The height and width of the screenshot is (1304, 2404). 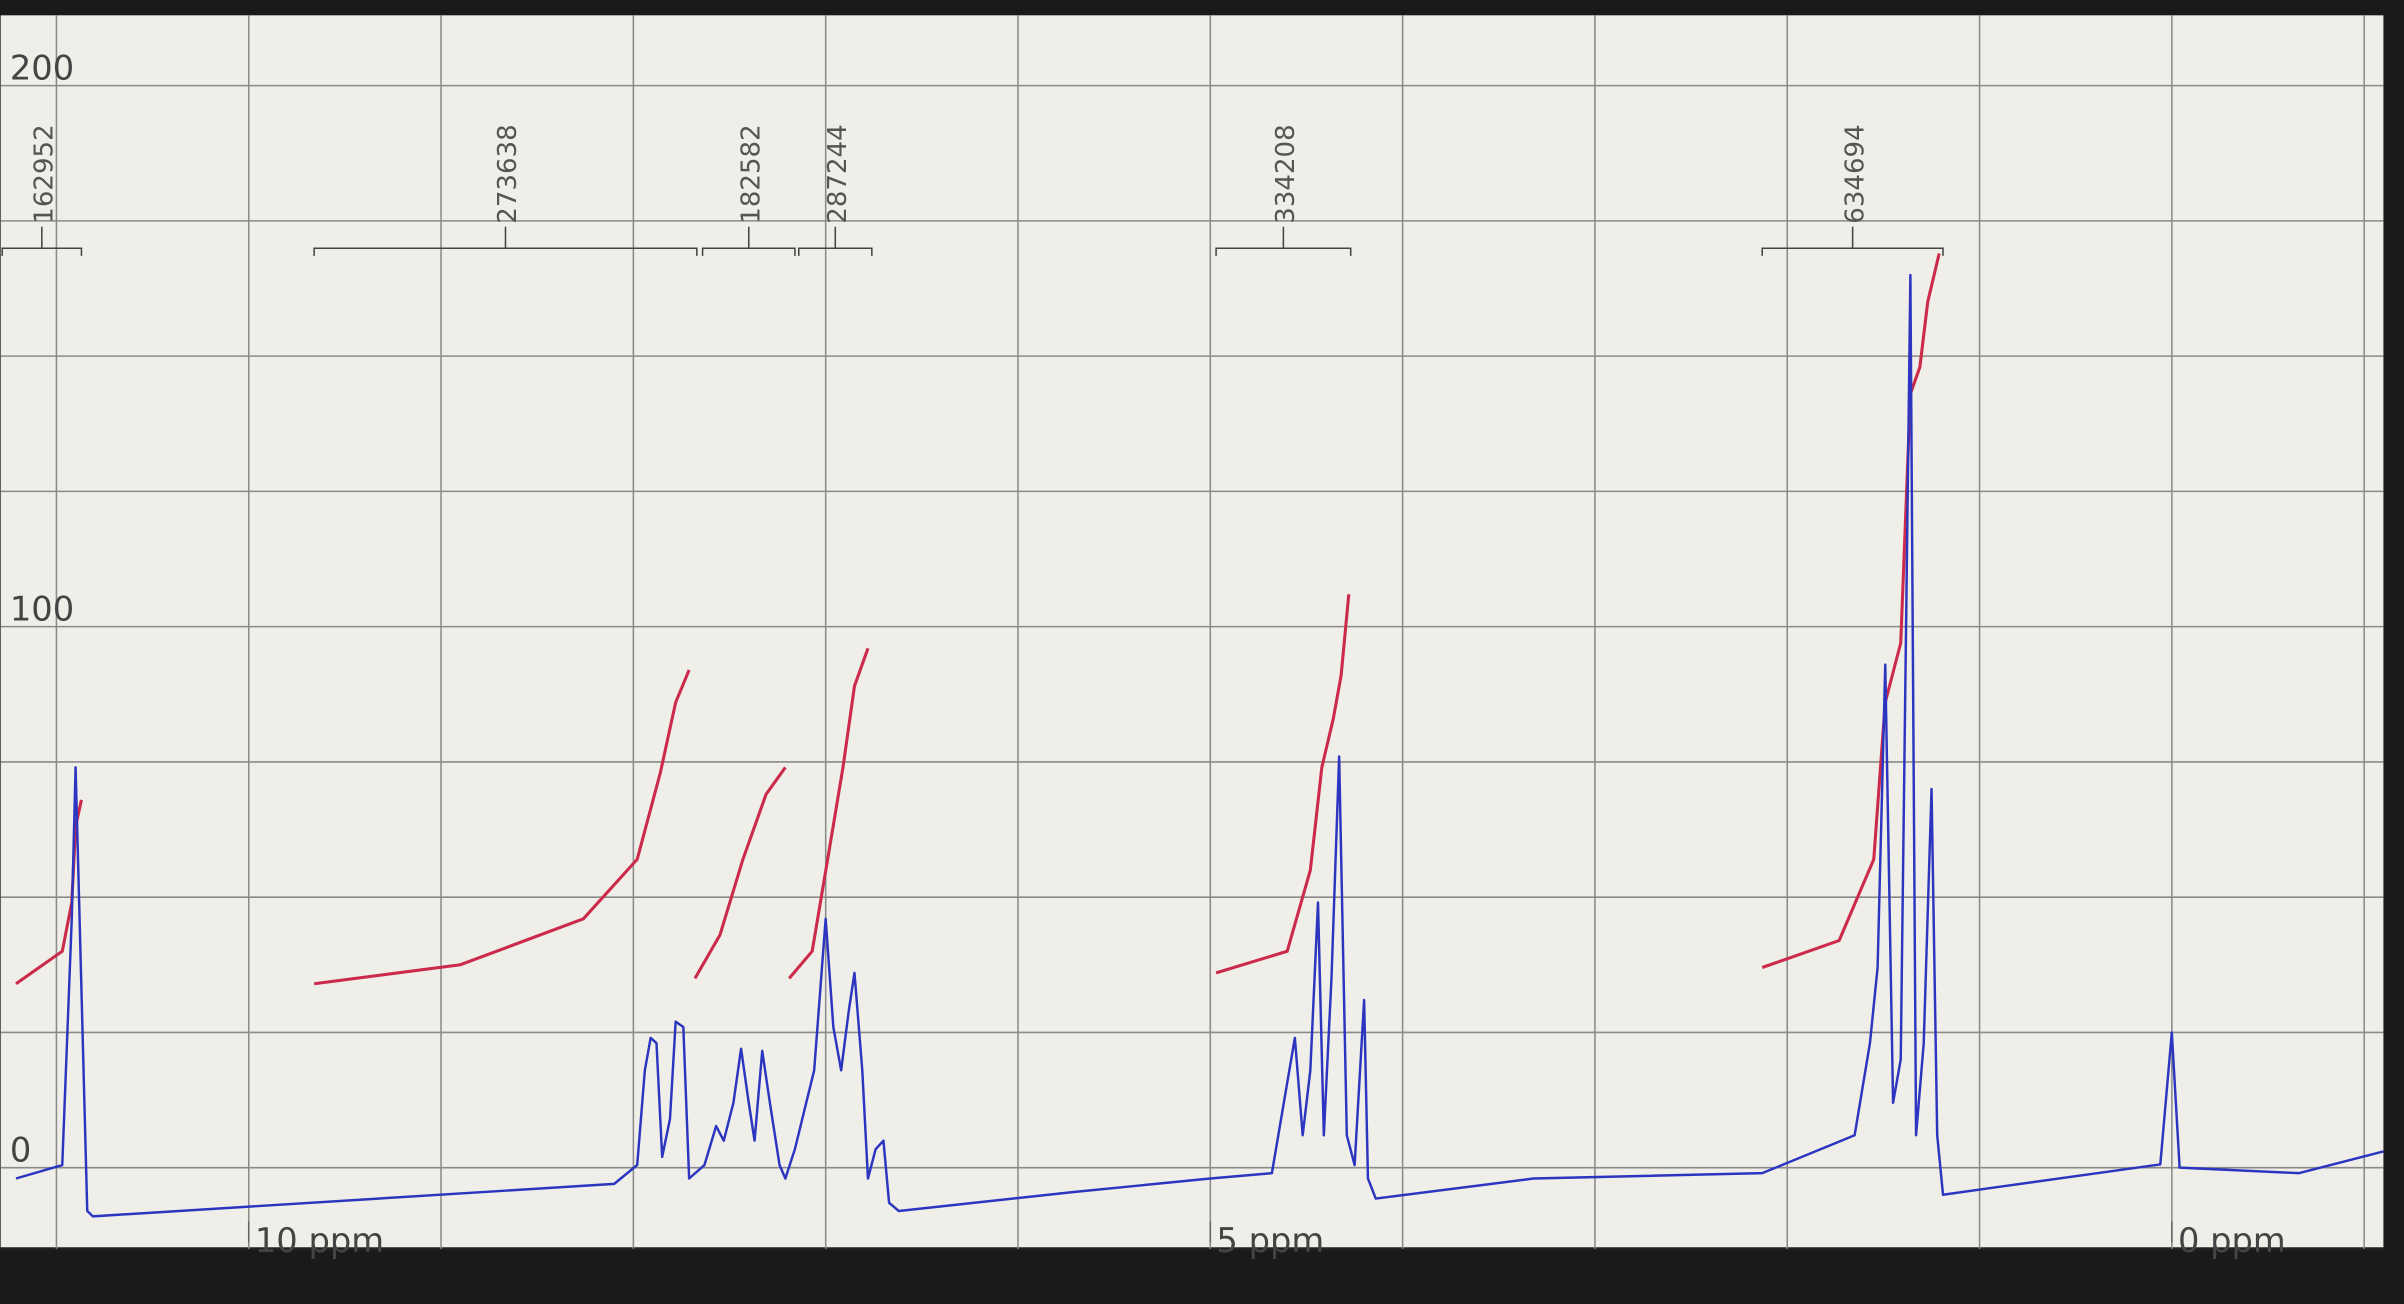 What do you see at coordinates (45, 173) in the screenshot?
I see `integral-label: 162952` at bounding box center [45, 173].